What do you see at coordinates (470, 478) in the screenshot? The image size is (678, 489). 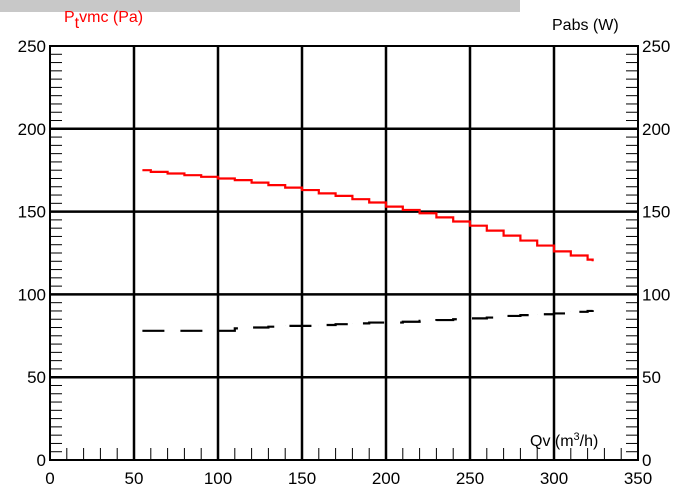 I see `x-tick-label-250: 250` at bounding box center [470, 478].